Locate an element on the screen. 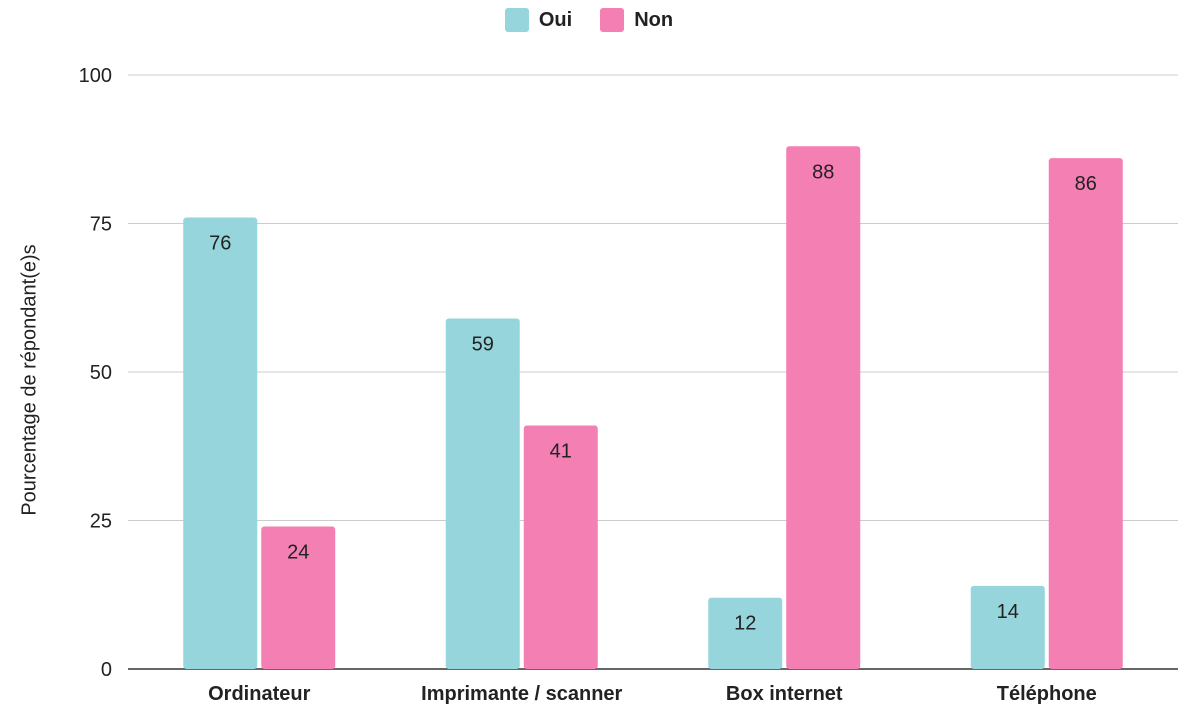 The width and height of the screenshot is (1178, 707). legend-item-non: Non is located at coordinates (636, 20).